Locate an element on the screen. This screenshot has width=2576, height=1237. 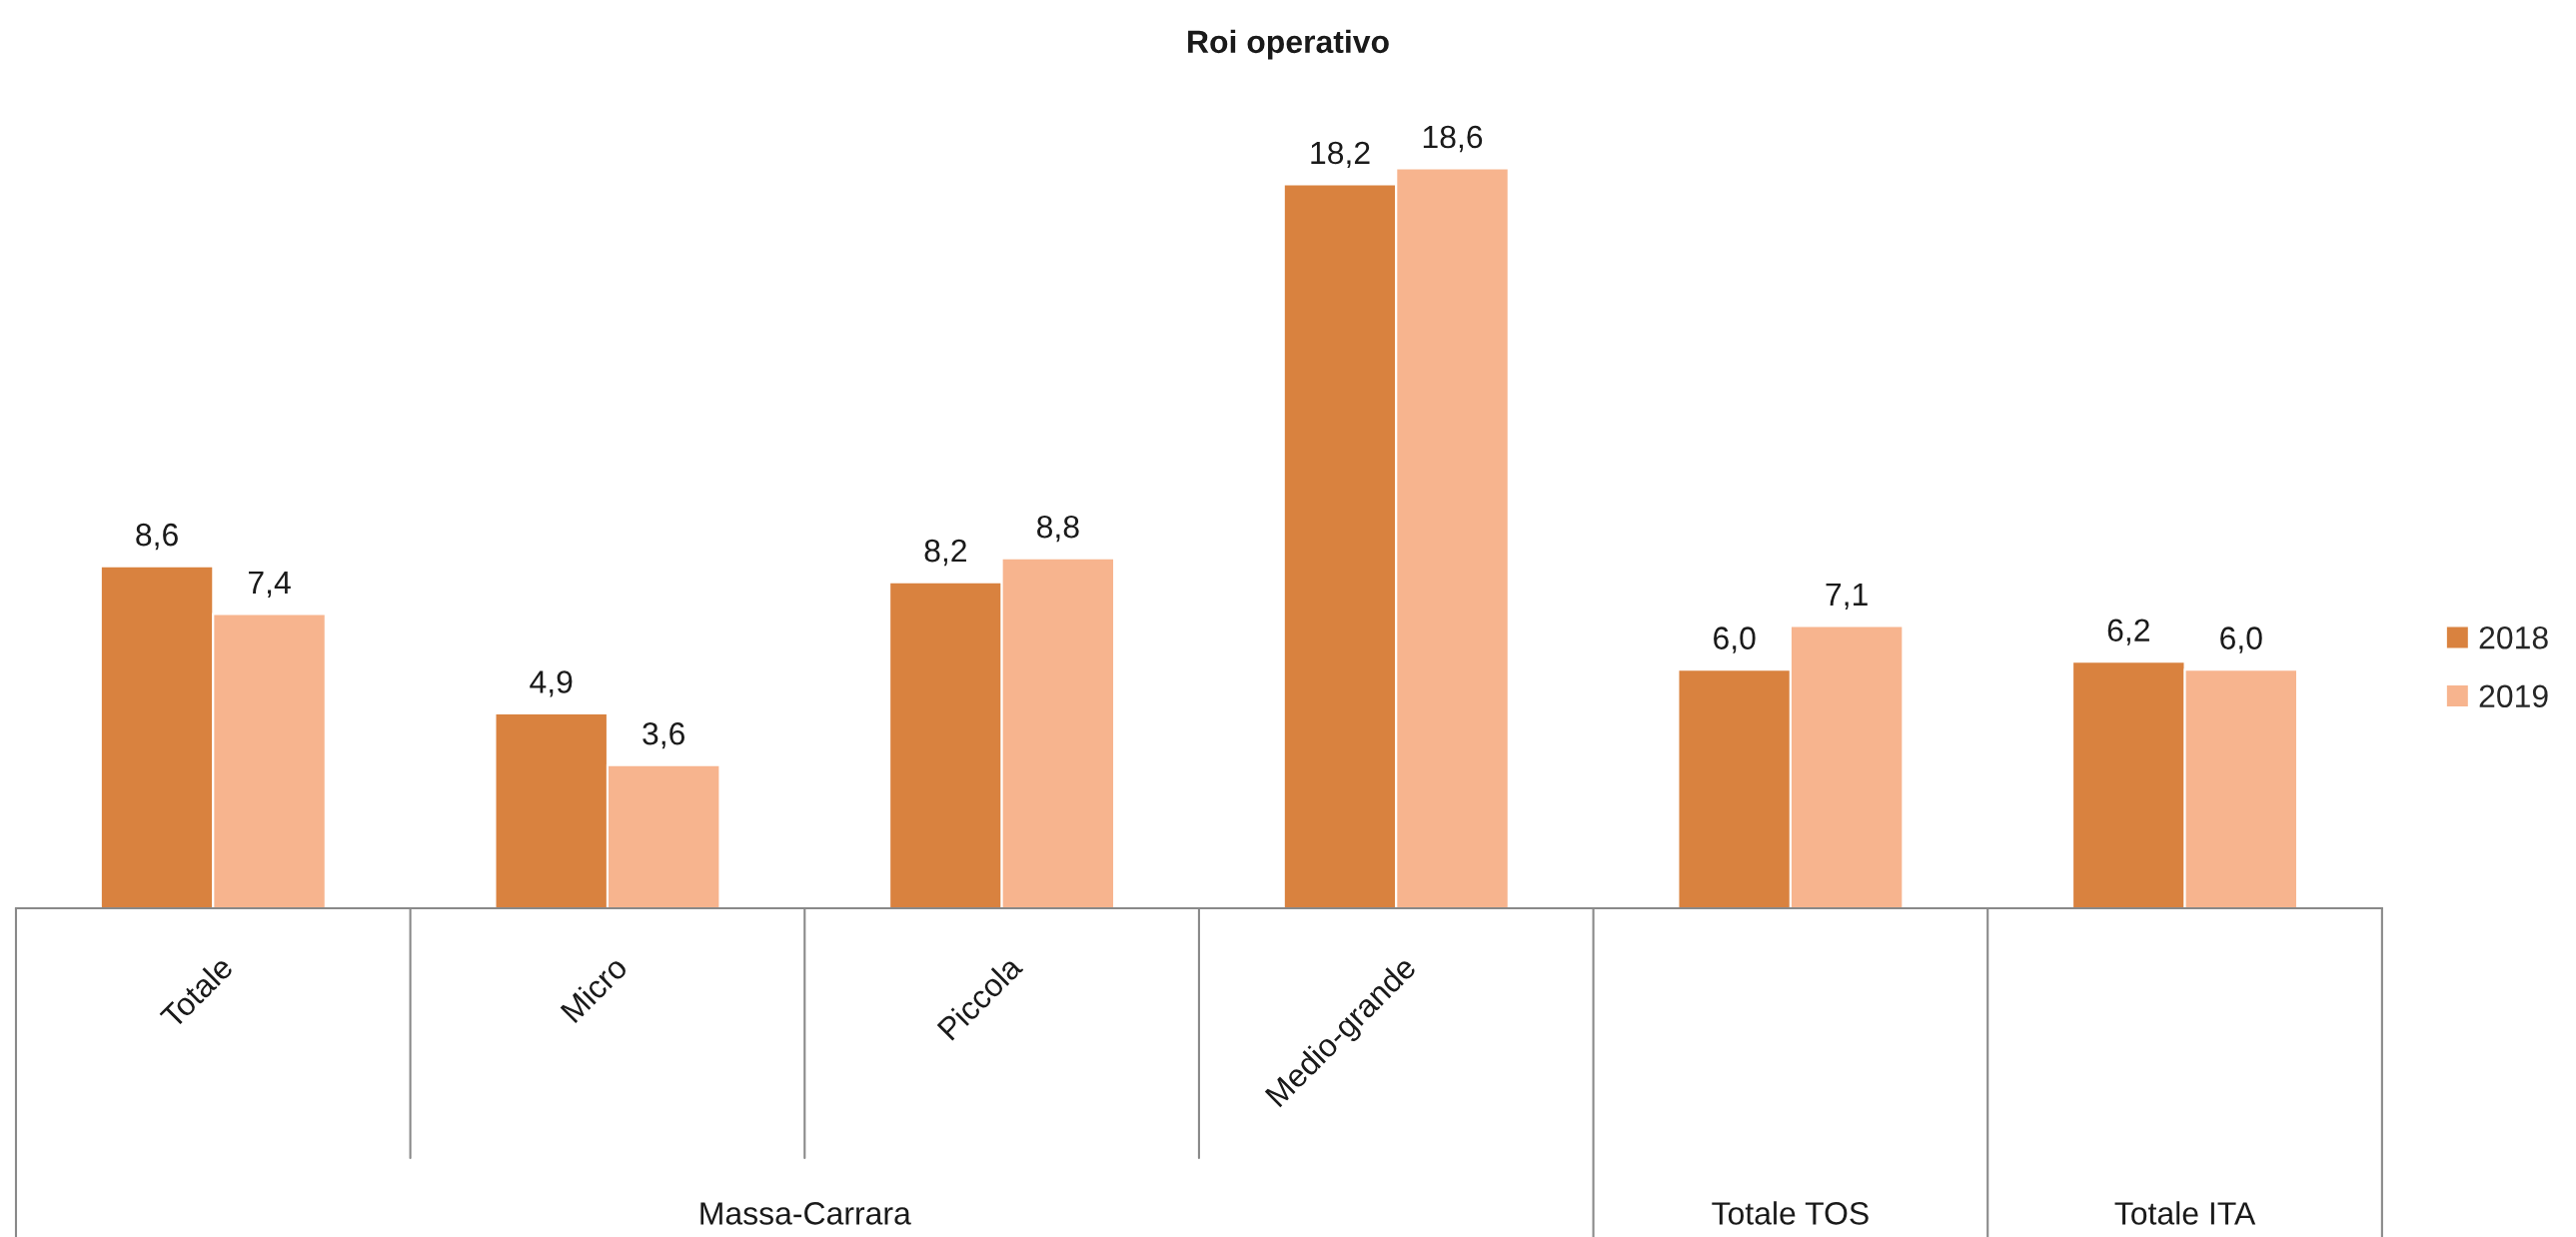
data-label: 3,6 is located at coordinates (663, 735).